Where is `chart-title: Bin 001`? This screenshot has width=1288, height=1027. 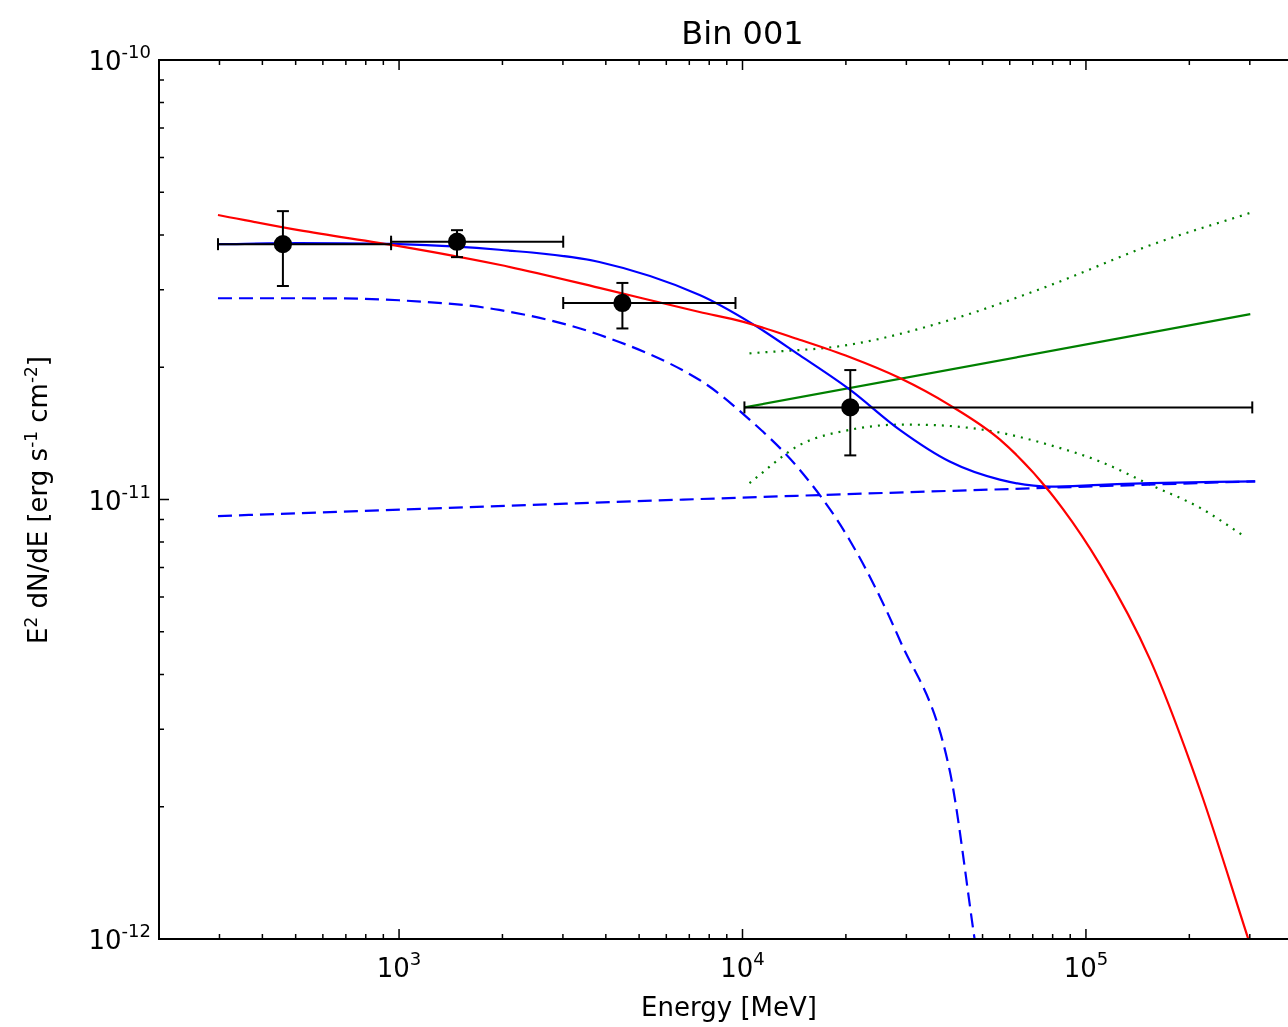 chart-title: Bin 001 is located at coordinates (742, 33).